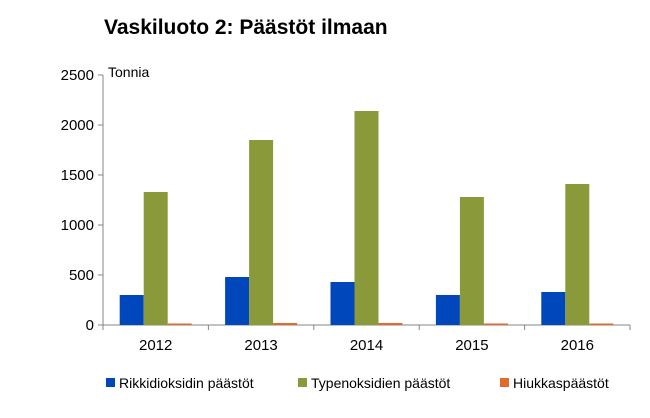 The width and height of the screenshot is (650, 418). What do you see at coordinates (495, 324) in the screenshot?
I see `bar-particles-2015` at bounding box center [495, 324].